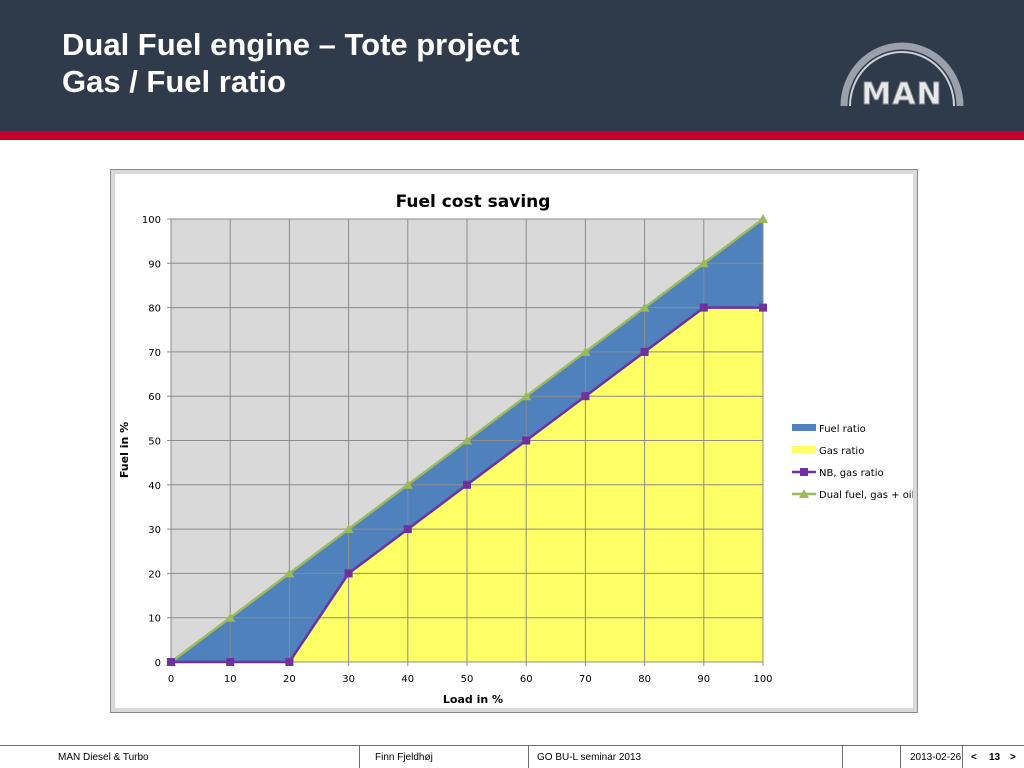 The height and width of the screenshot is (768, 1024). Describe the element at coordinates (154, 353) in the screenshot. I see `y-tick-label: 70` at that location.